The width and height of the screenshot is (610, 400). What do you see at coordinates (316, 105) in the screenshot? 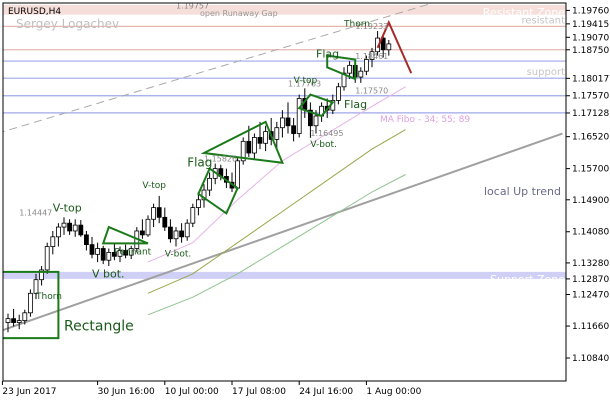
I see `flag-small-pattern` at bounding box center [316, 105].